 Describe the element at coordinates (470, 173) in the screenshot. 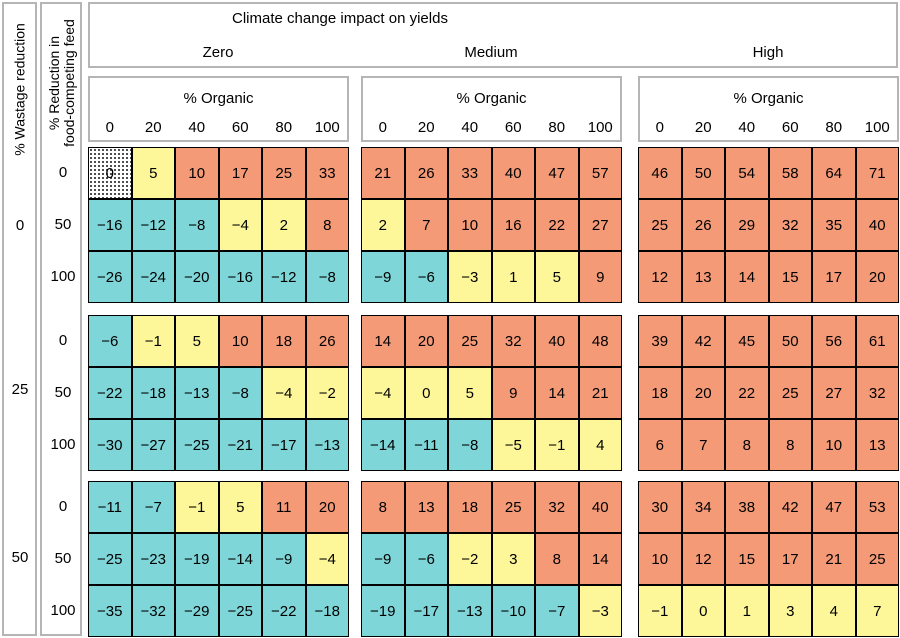

I see `heatmap-cell: 33` at that location.